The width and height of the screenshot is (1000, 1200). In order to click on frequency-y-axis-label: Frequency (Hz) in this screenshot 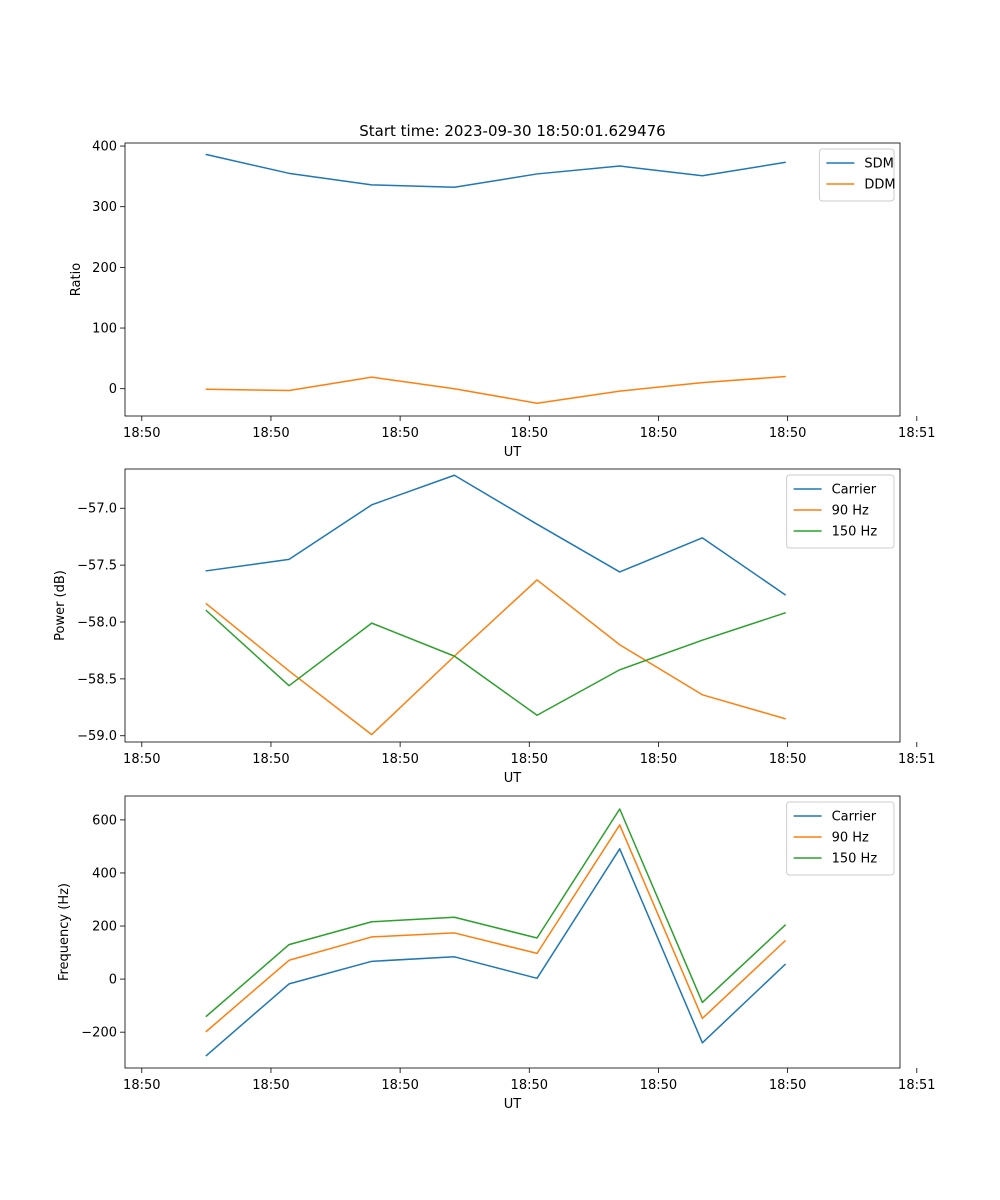, I will do `click(64, 932)`.